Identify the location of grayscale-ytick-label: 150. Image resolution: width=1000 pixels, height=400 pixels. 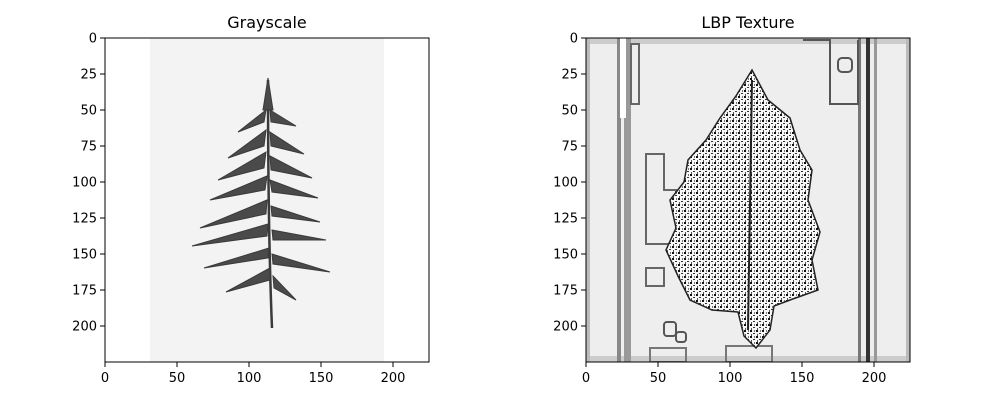
(84, 255).